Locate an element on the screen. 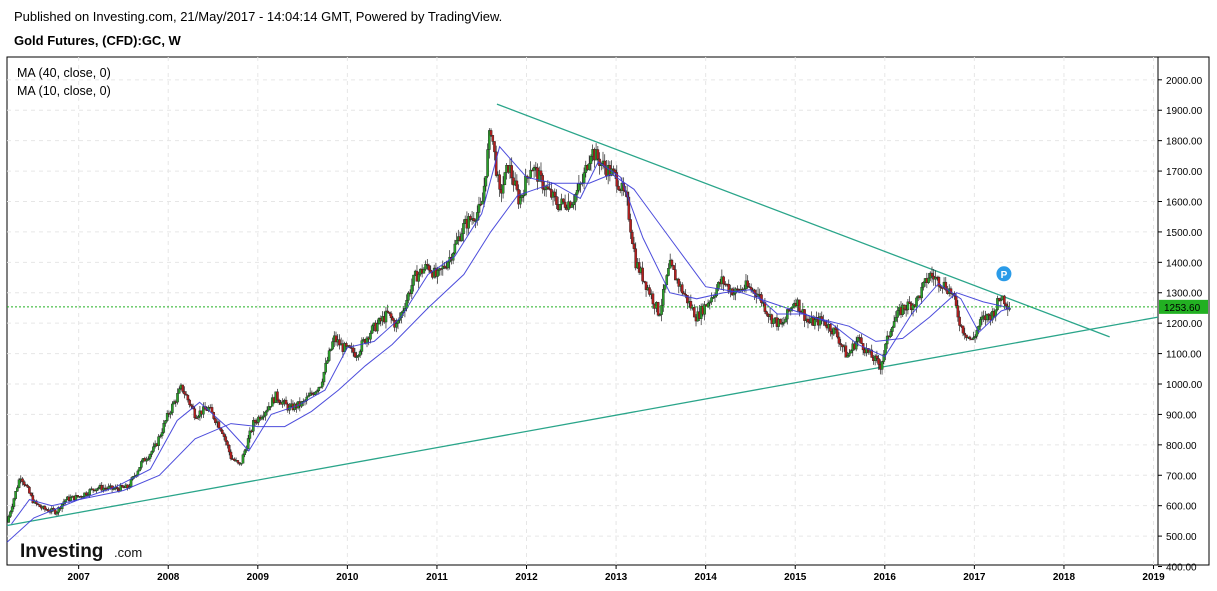  legend-ma10: MA (10, close, 0) is located at coordinates (64, 91).